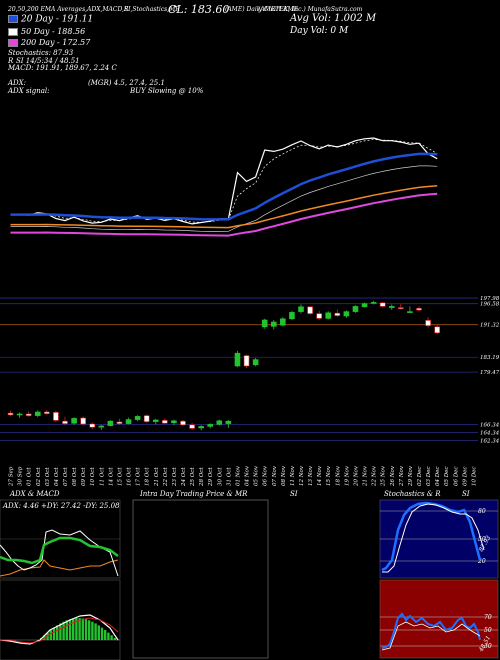  What do you see at coordinates (41, 53) in the screenshot?
I see `stochastics-readout: Stochastics: 87.93` at bounding box center [41, 53].